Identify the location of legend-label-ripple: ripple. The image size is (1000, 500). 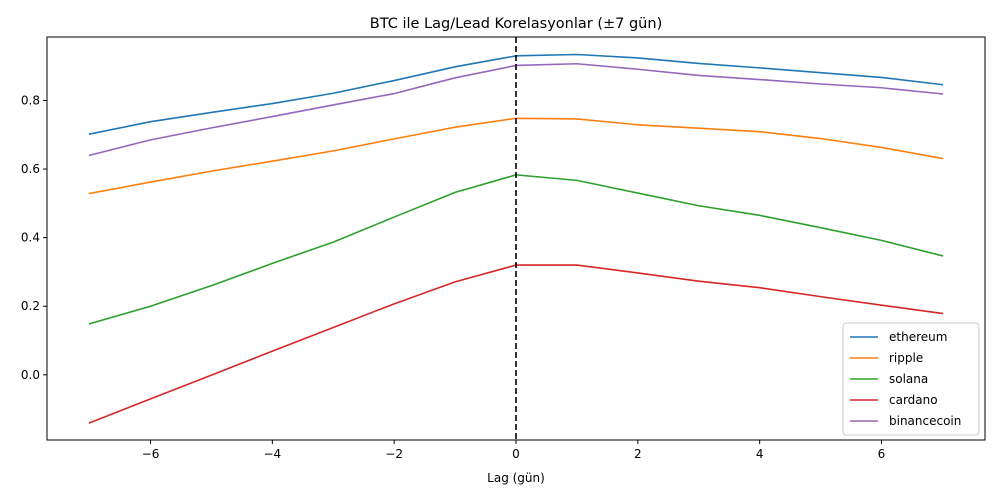
(906, 358).